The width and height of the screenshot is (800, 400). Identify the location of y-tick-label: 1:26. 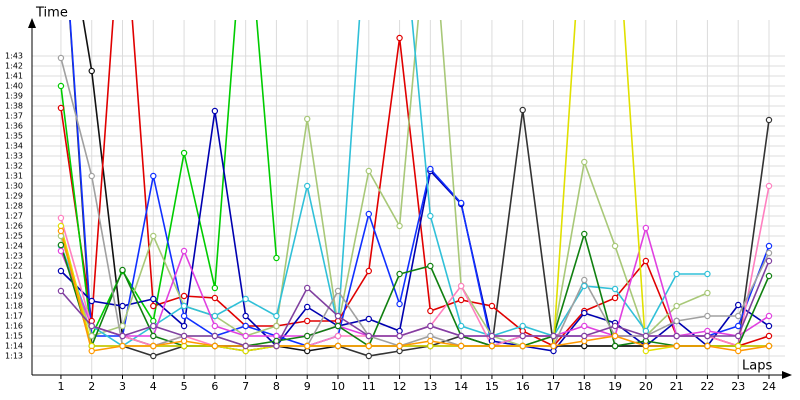
(14, 226).